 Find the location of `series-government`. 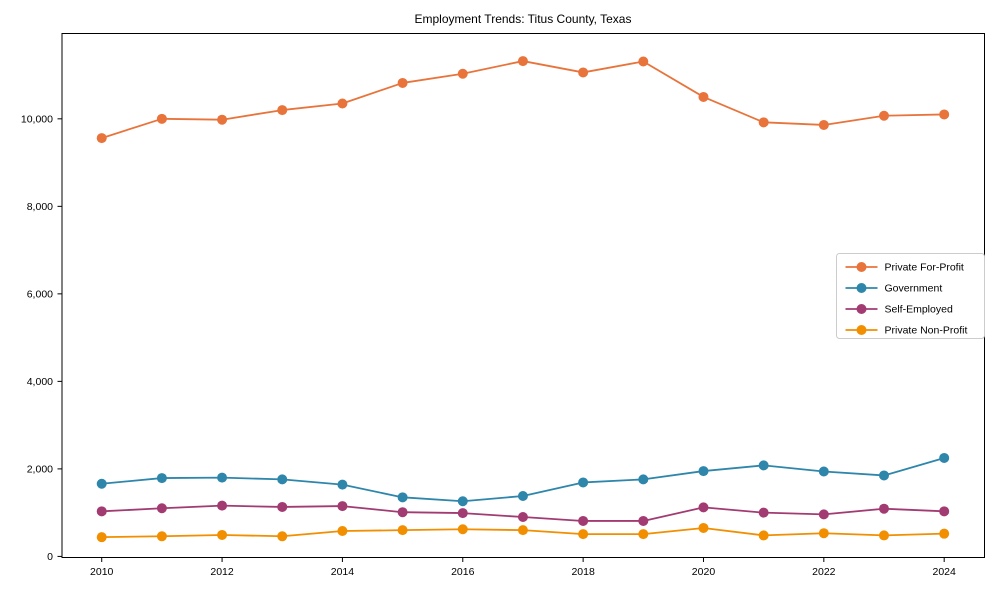

series-government is located at coordinates (523, 479).